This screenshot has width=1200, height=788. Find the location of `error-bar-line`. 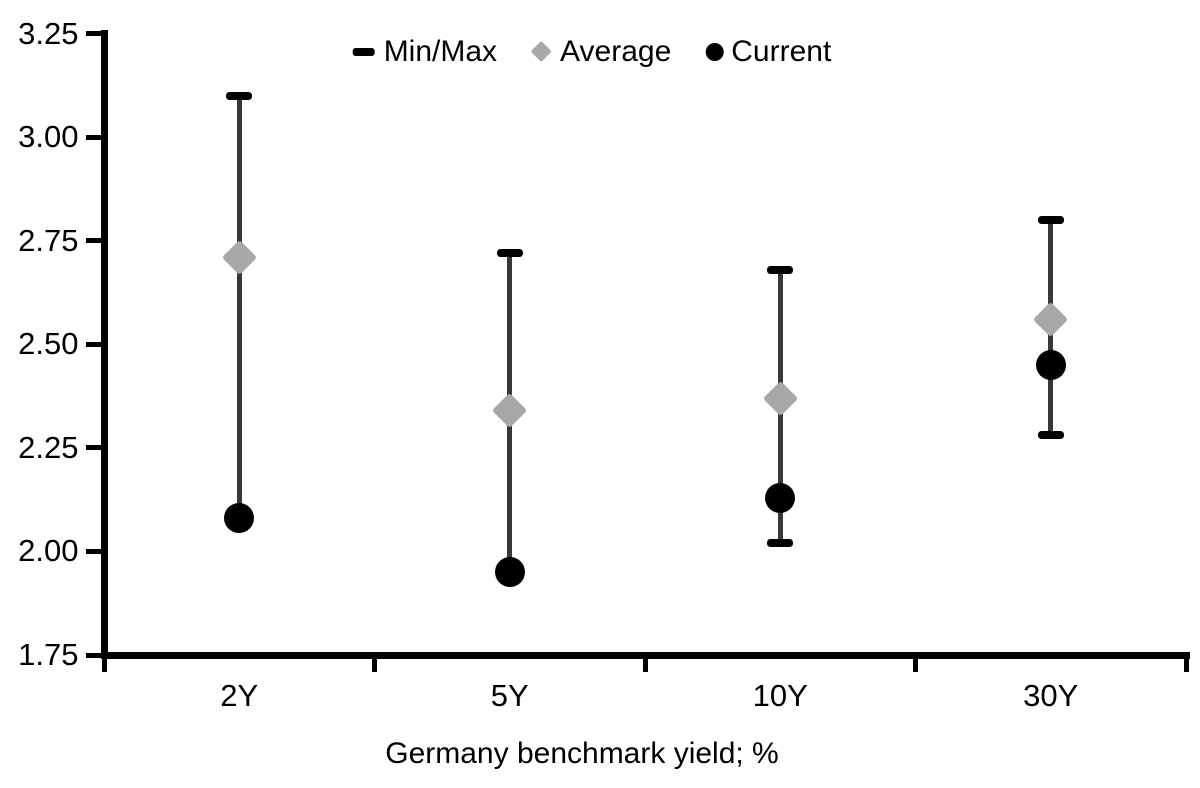

error-bar-line is located at coordinates (239, 307).